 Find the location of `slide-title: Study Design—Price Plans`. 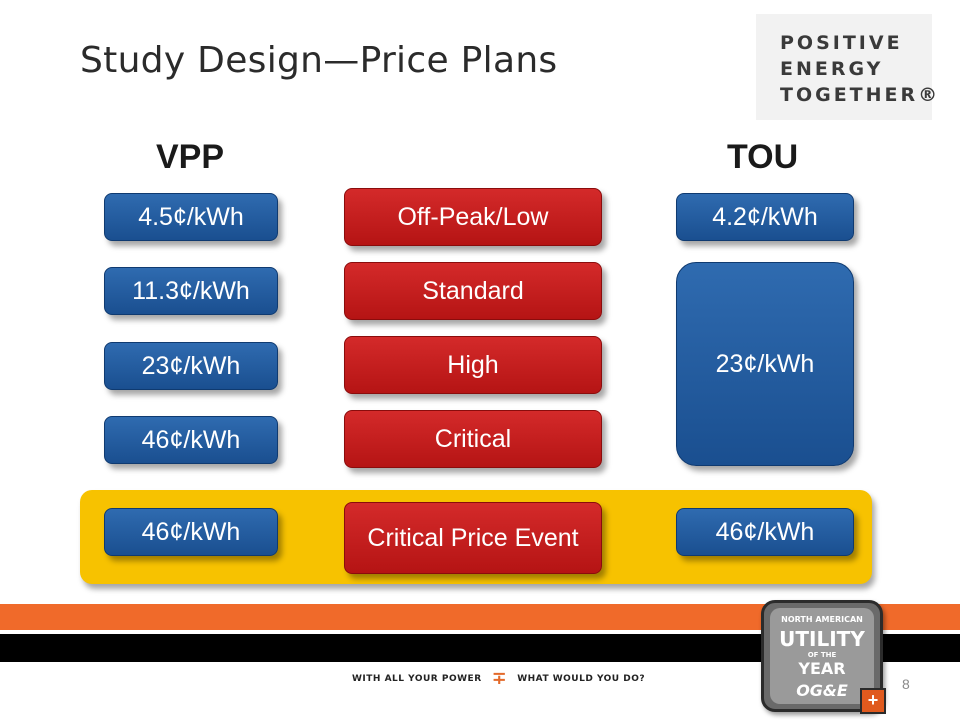

slide-title: Study Design—Price Plans is located at coordinates (319, 60).